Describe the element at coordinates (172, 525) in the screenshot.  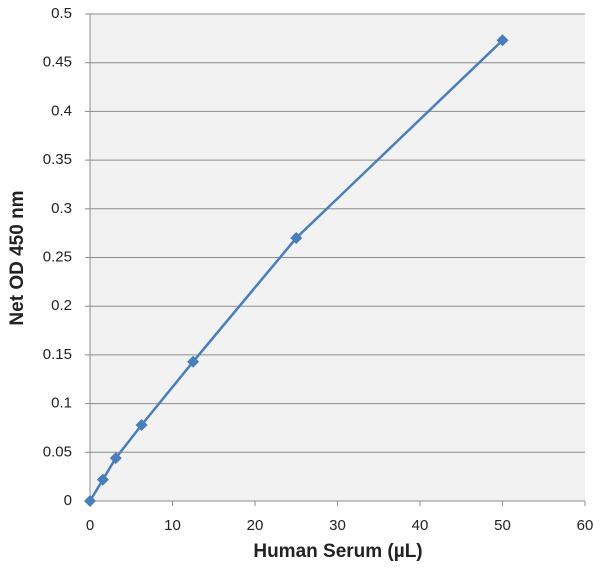
I see `x-tick-label: 10` at that location.